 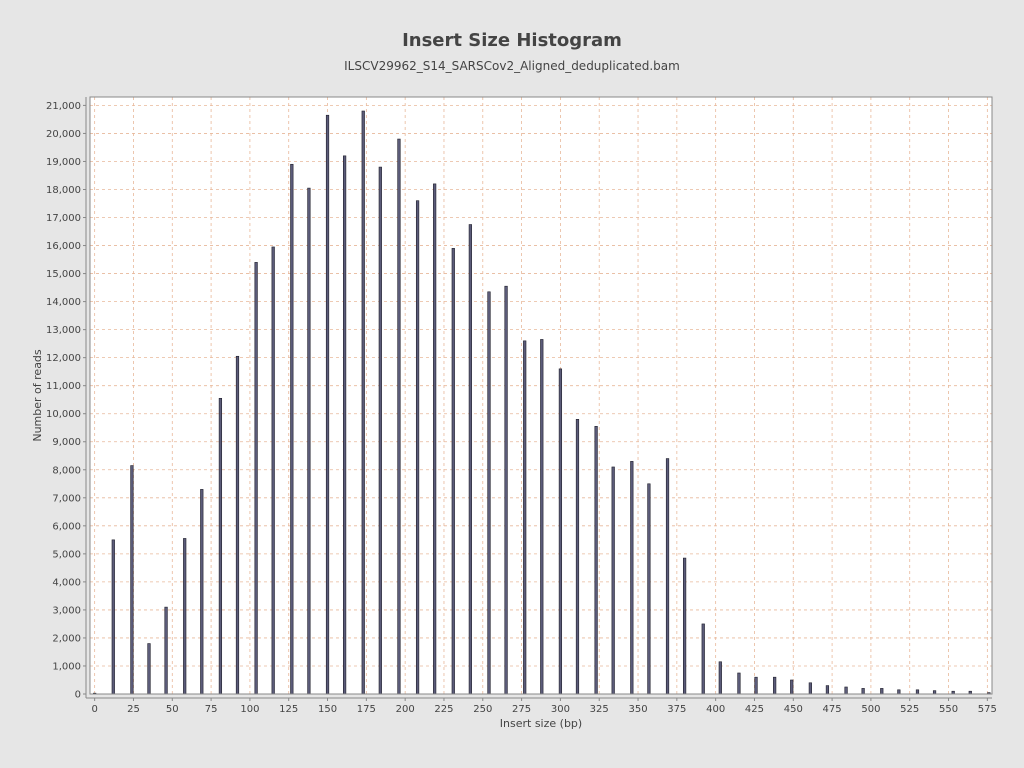 What do you see at coordinates (327, 709) in the screenshot?
I see `x-tick-label: 150` at bounding box center [327, 709].